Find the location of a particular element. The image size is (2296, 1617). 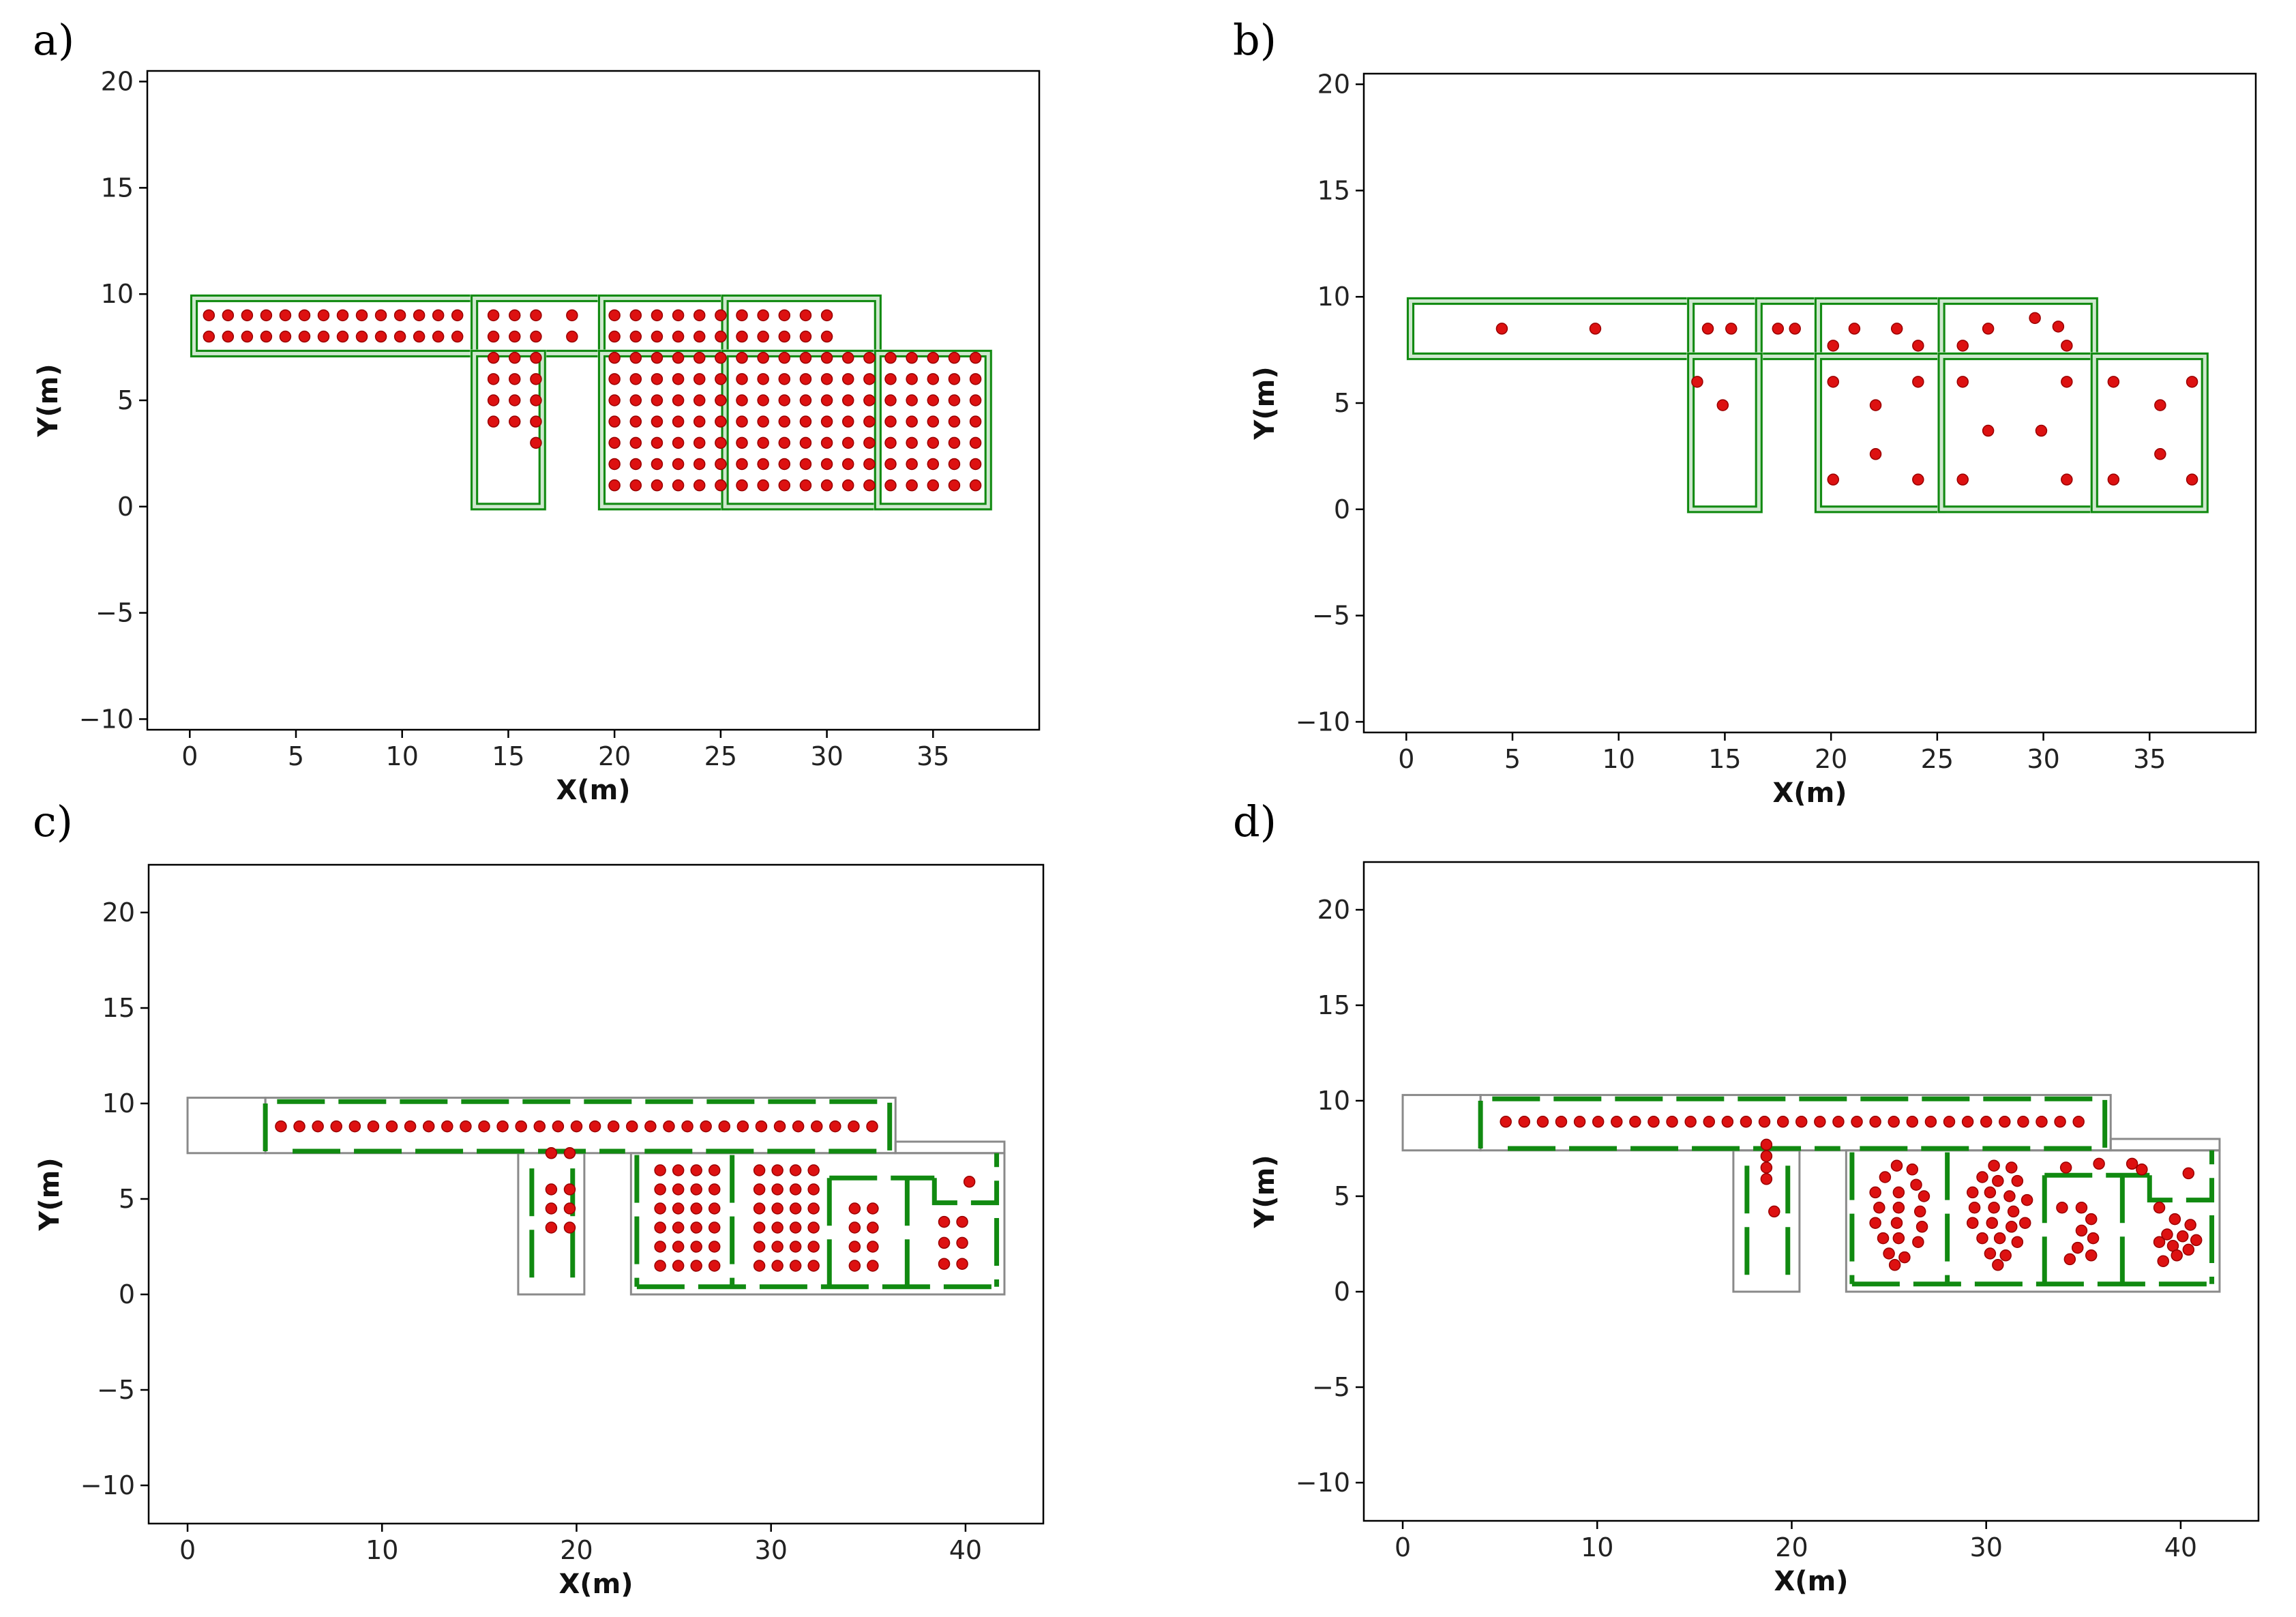

panel-label-a: a) is located at coordinates (54, 40).